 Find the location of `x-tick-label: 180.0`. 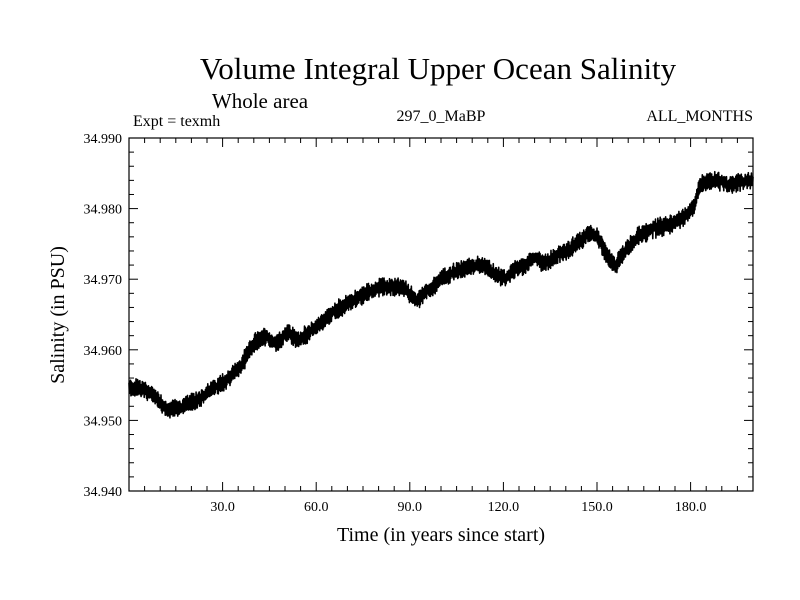

x-tick-label: 180.0 is located at coordinates (691, 507).